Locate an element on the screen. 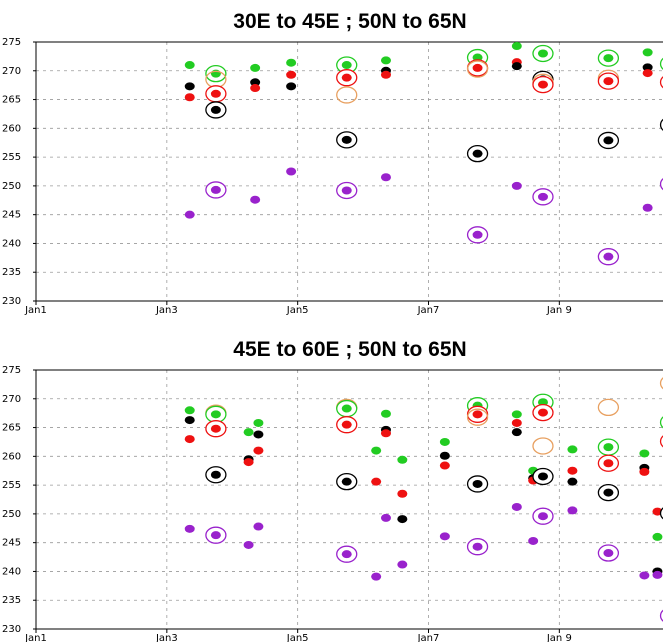 The width and height of the screenshot is (663, 642). x-tick-label: Jan3 is located at coordinates (166, 310).